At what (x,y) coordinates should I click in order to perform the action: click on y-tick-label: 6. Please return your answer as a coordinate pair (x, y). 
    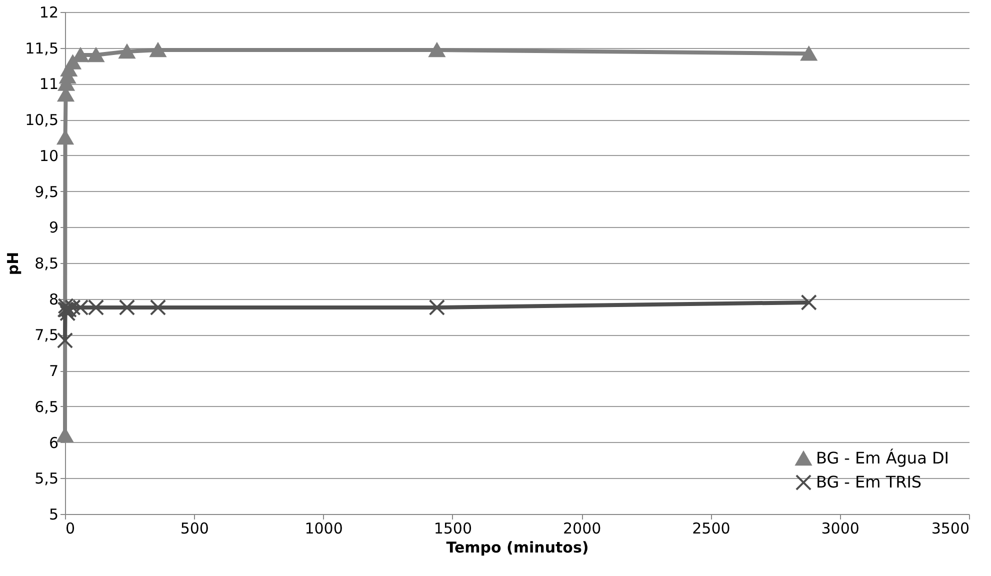
    Looking at the image, I should click on (53, 443).